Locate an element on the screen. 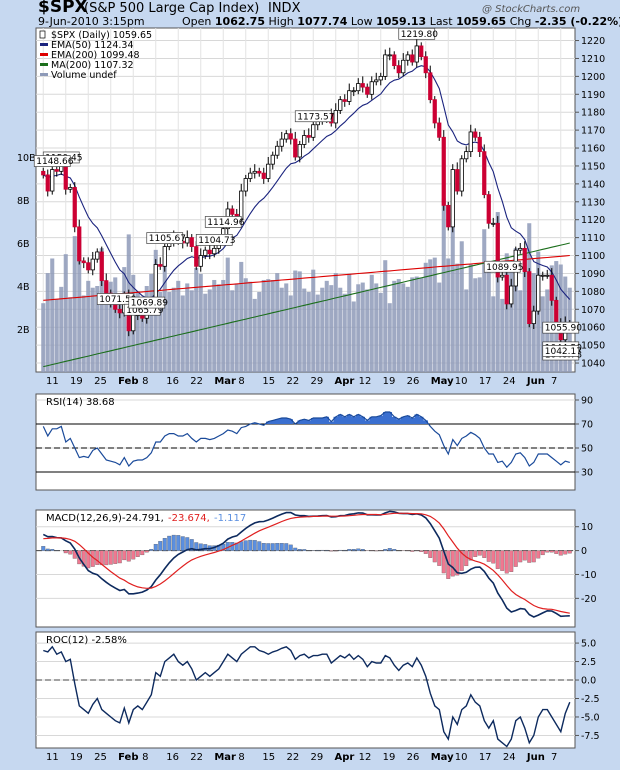  x-axis-tick-label: 16 is located at coordinates (172, 381).